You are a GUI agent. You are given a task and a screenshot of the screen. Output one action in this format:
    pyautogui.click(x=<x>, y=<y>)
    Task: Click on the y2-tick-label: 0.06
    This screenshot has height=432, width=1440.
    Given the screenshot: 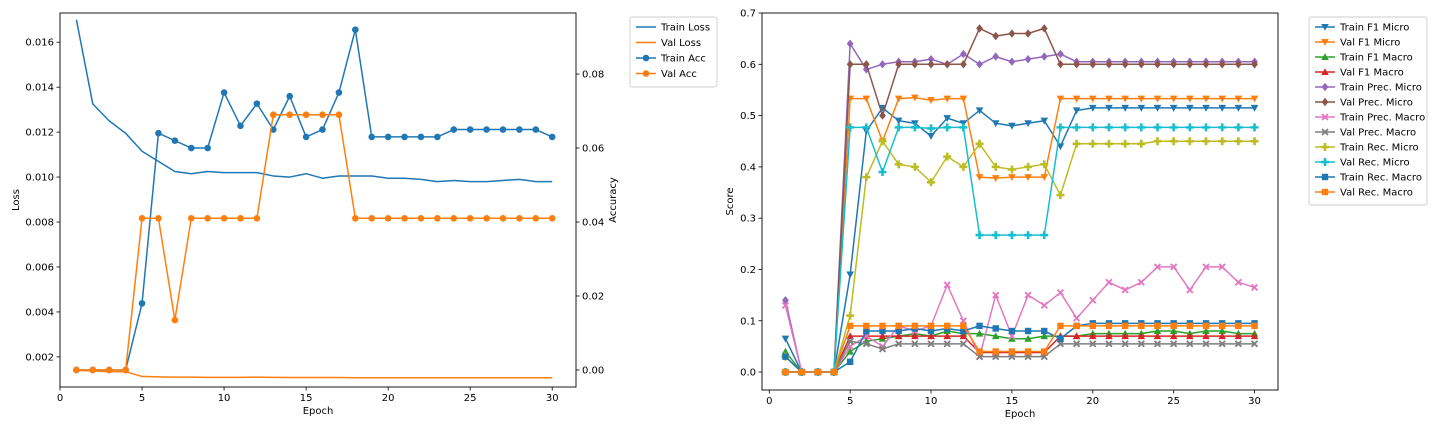 What is the action you would take?
    pyautogui.click(x=593, y=149)
    